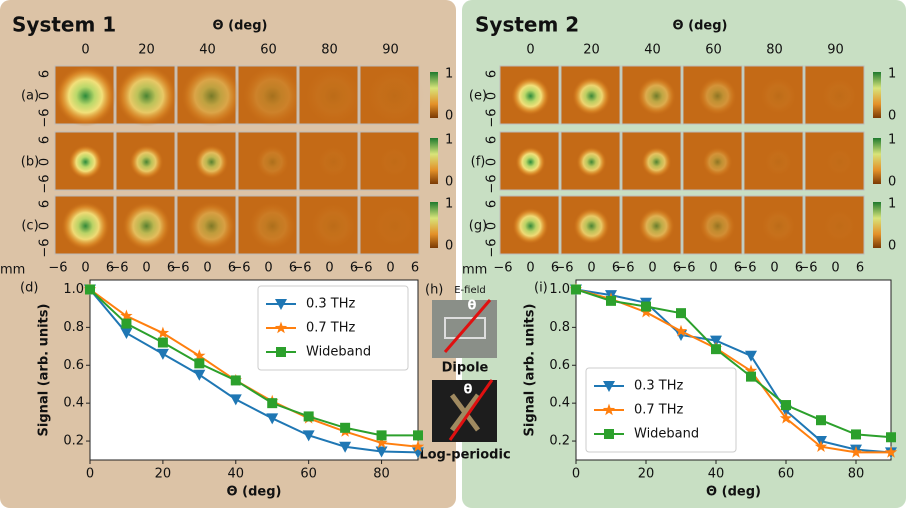 The image size is (906, 512). Describe the element at coordinates (474, 270) in the screenshot. I see `unit-label: mm` at that location.